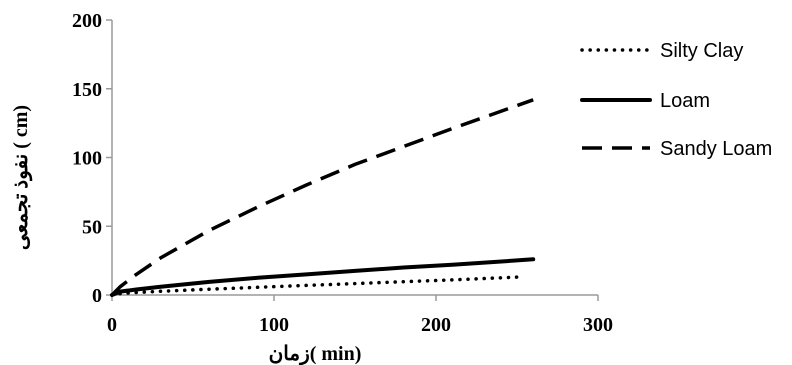  What do you see at coordinates (112, 325) in the screenshot?
I see `x-tick-label: 0` at bounding box center [112, 325].